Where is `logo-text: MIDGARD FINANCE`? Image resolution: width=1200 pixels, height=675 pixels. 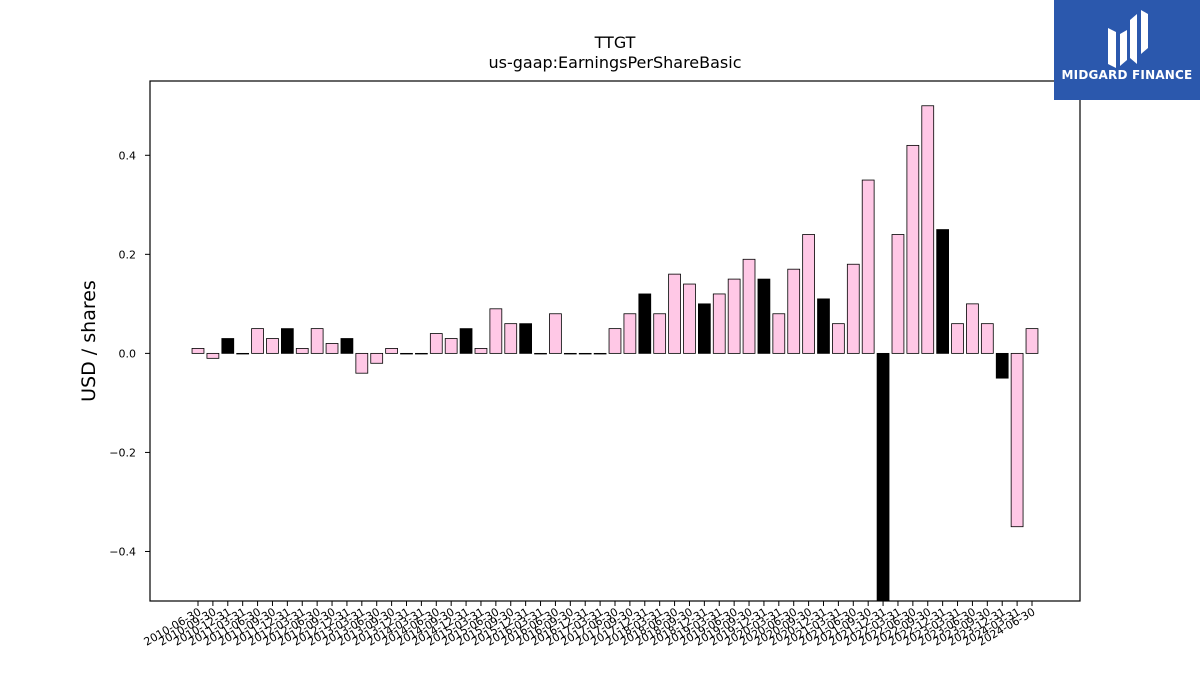
logo-text: MIDGARD FINANCE is located at coordinates (1127, 75).